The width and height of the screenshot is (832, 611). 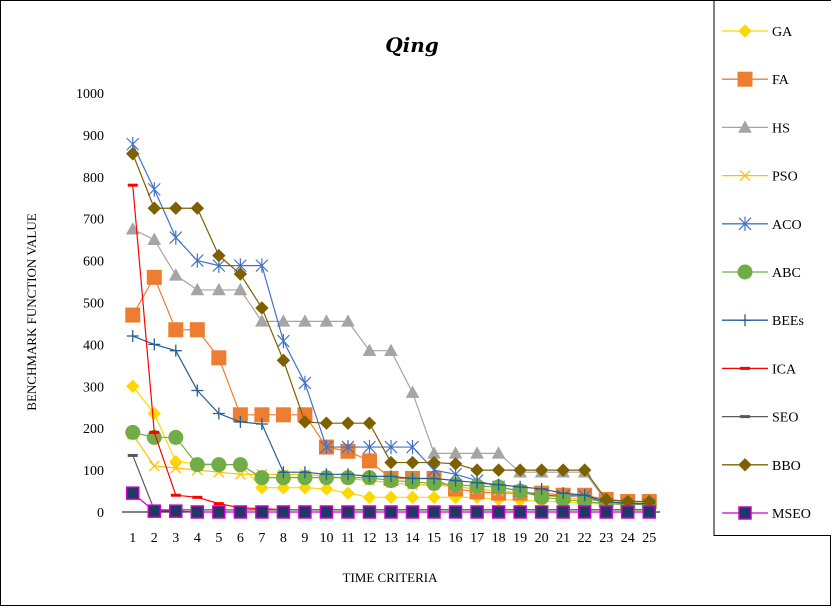 What do you see at coordinates (261, 538) in the screenshot?
I see `x-tick-label: 7` at bounding box center [261, 538].